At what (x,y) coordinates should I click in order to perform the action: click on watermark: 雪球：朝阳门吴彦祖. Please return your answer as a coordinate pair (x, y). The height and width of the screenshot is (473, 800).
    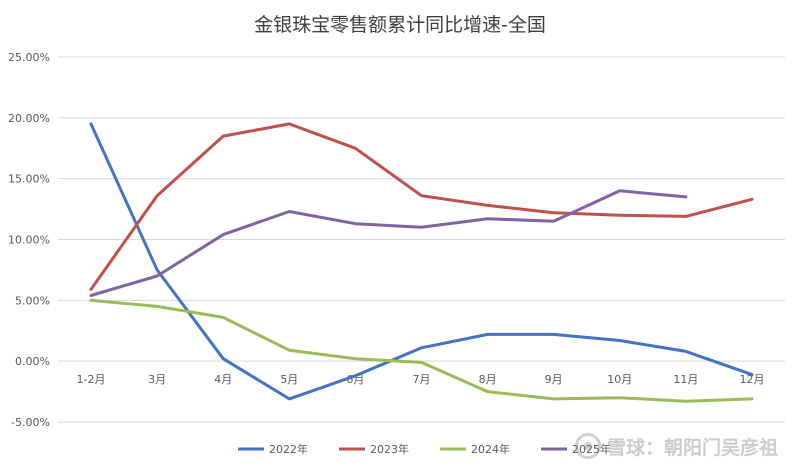
    Looking at the image, I should click on (676, 446).